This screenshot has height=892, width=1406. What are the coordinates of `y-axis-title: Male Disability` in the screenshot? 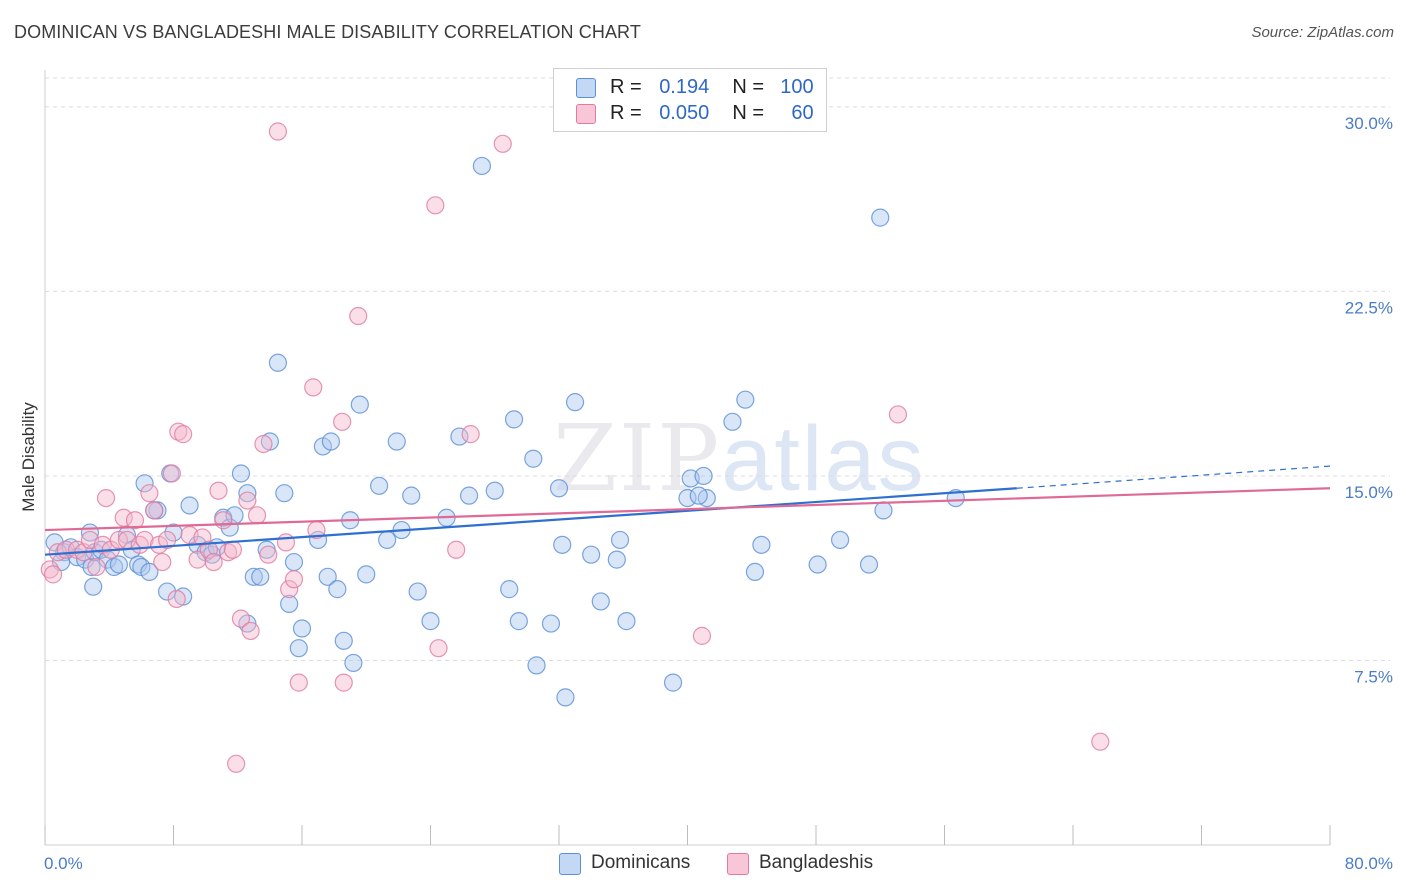 It's located at (28, 457).